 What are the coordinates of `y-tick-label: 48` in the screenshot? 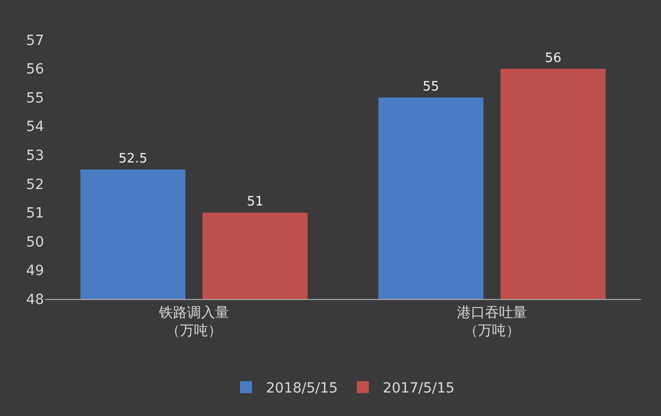 It's located at (35, 300).